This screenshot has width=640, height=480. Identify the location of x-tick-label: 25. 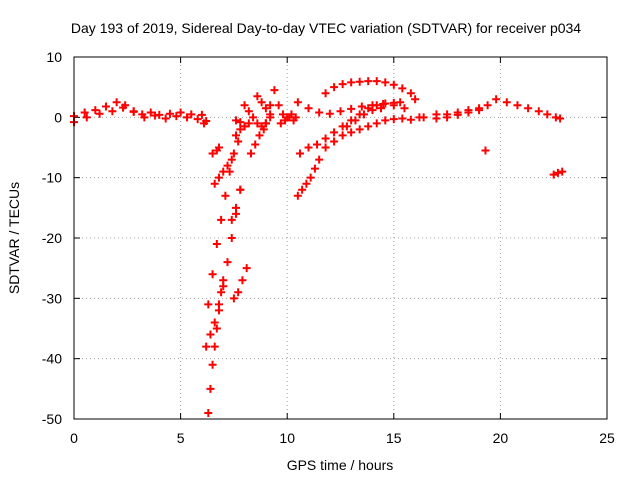
(607, 438).